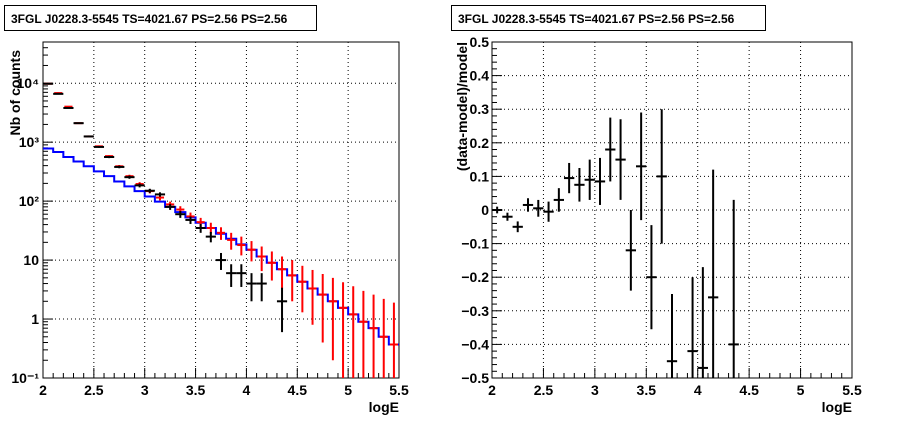 The width and height of the screenshot is (898, 421). I want to click on right-y-tick-label: −0.3, so click(475, 311).